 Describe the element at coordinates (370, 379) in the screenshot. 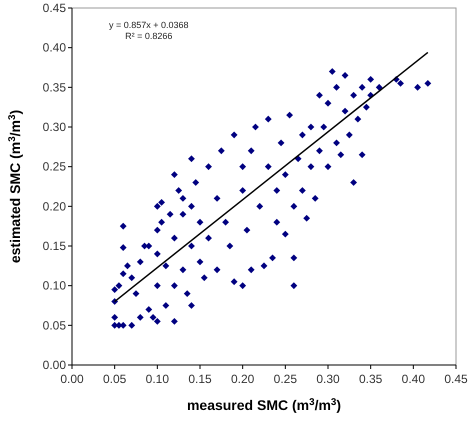

I see `x-tick-label: 0.35` at that location.